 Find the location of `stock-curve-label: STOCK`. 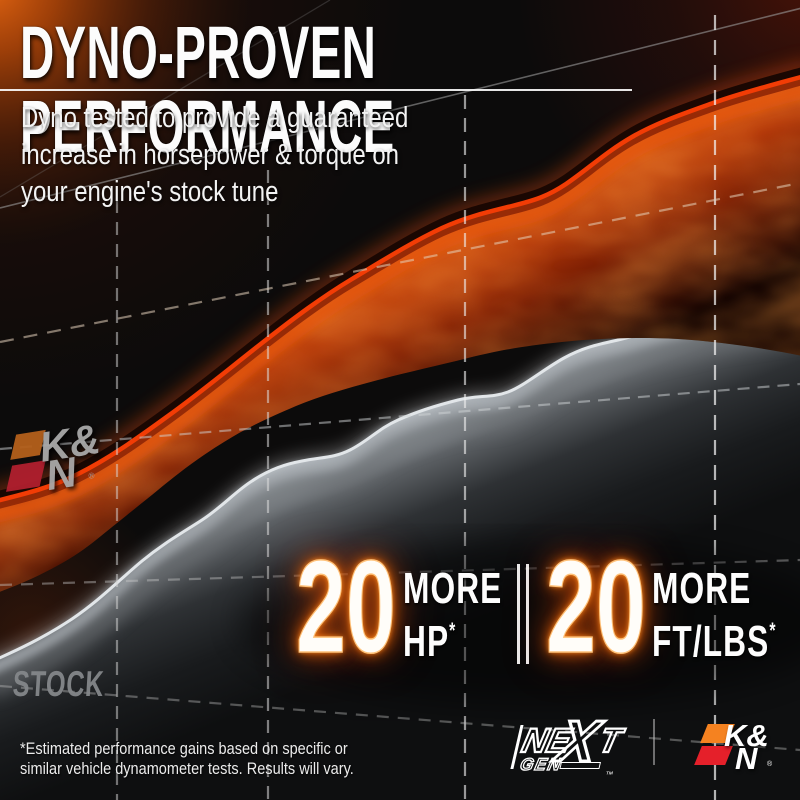

stock-curve-label: STOCK is located at coordinates (58, 683).